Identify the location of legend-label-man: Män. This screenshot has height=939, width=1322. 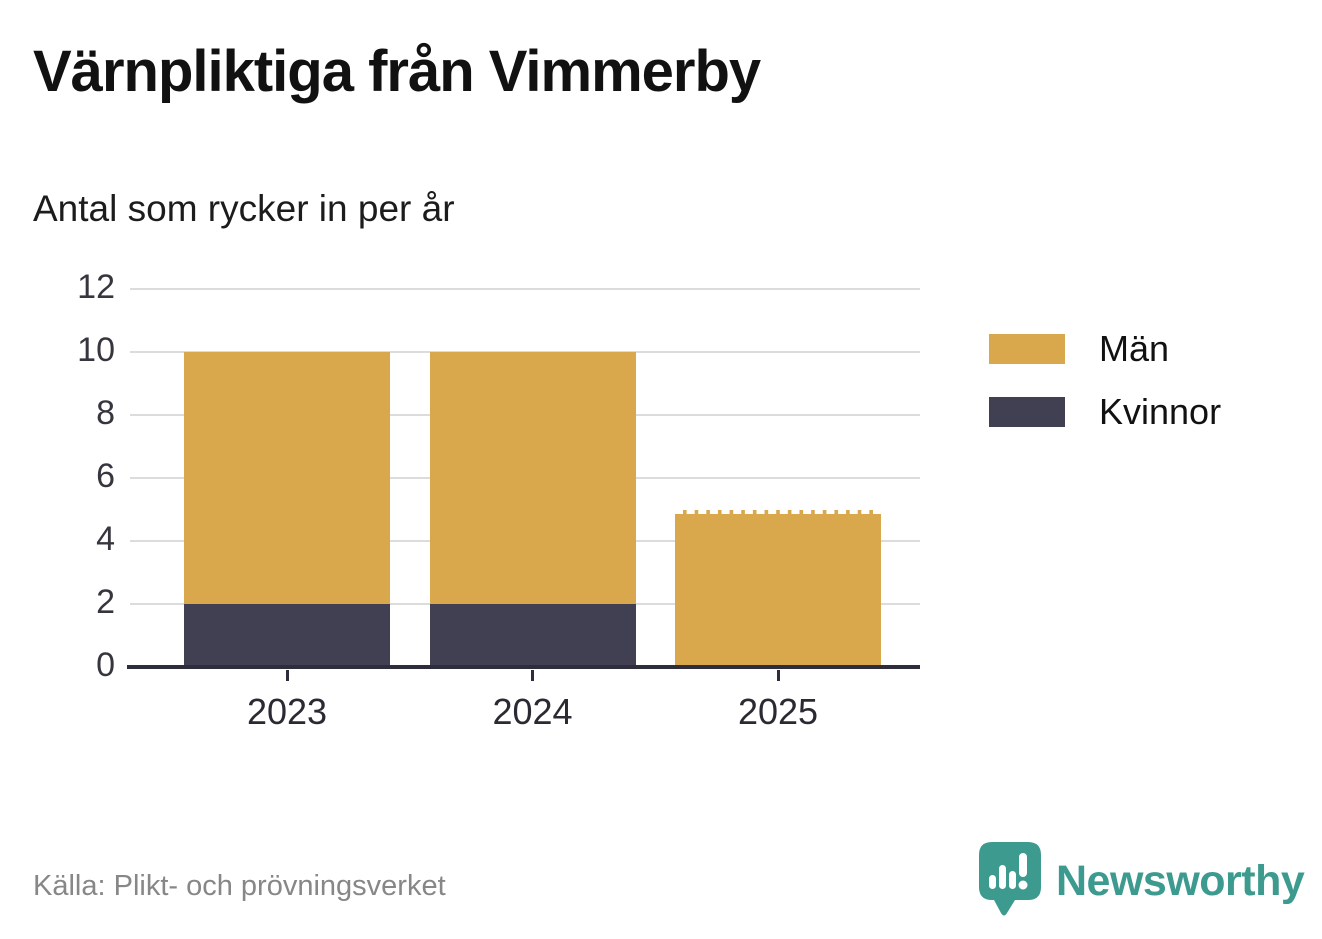
(1134, 348).